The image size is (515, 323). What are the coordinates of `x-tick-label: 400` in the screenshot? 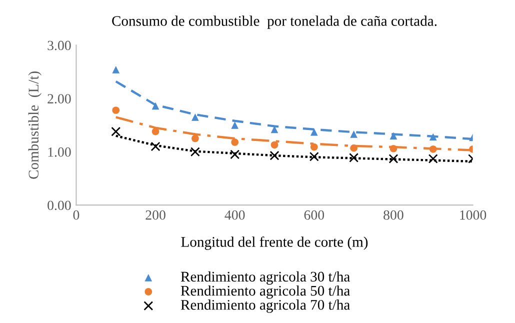 It's located at (234, 215).